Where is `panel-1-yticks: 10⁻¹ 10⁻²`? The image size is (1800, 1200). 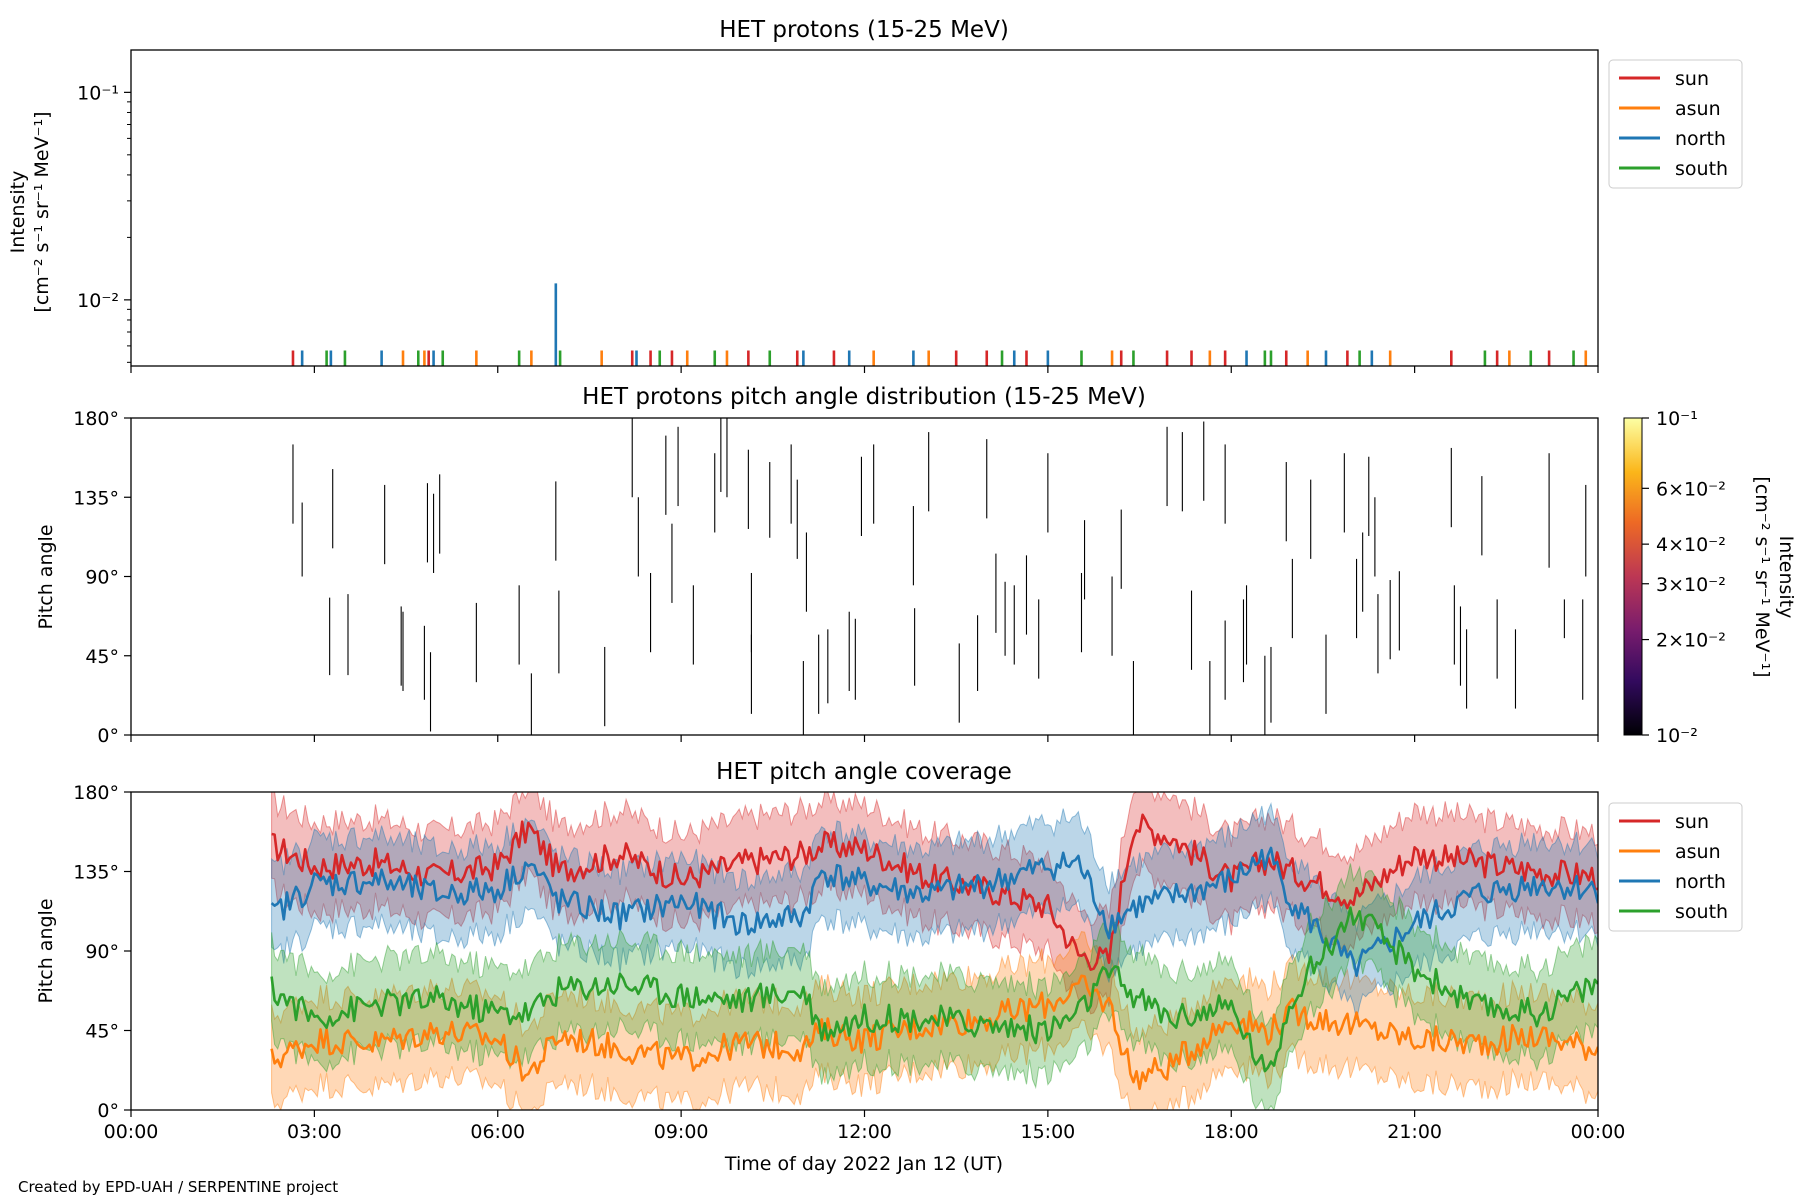
panel-1-yticks: 10⁻¹ 10⁻² is located at coordinates (104, 222).